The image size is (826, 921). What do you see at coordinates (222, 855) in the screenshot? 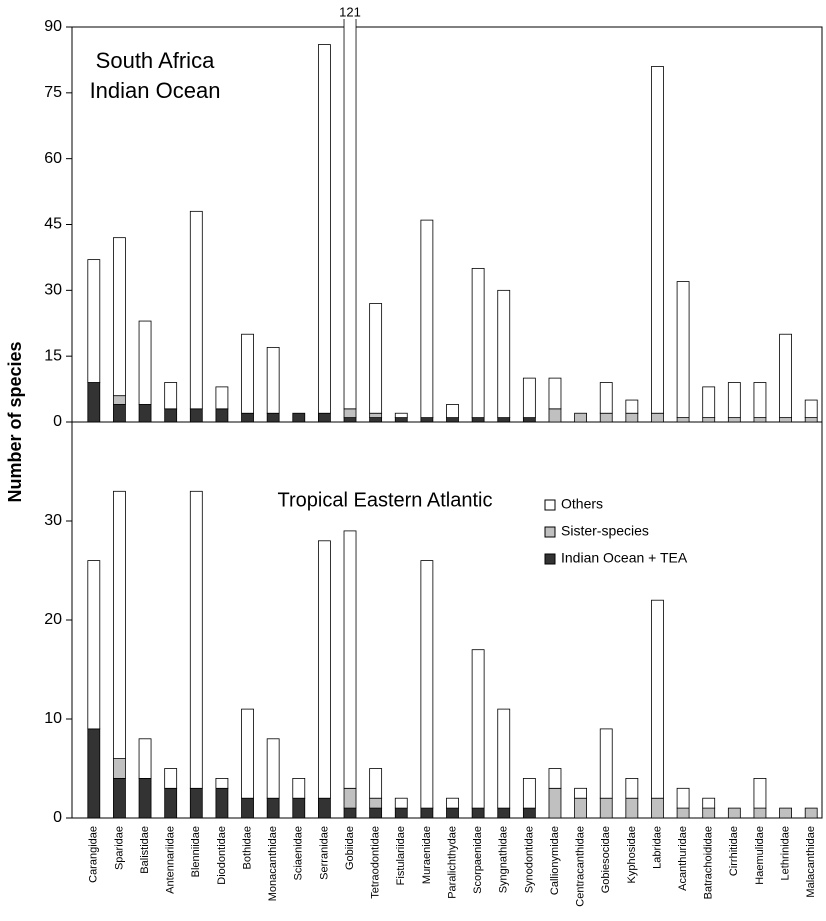
I see `x-tick-label: Diodontidae` at bounding box center [222, 855].